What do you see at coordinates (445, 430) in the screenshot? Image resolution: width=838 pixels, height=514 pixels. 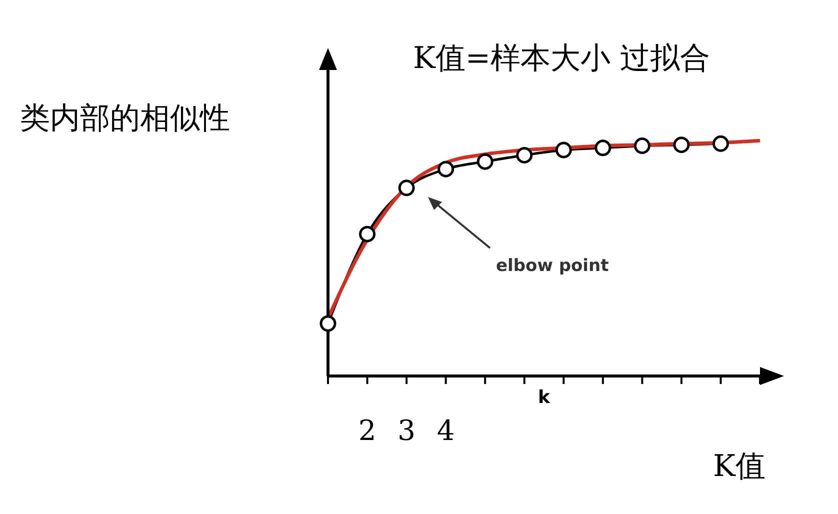 I see `x-tick-label: 4` at bounding box center [445, 430].